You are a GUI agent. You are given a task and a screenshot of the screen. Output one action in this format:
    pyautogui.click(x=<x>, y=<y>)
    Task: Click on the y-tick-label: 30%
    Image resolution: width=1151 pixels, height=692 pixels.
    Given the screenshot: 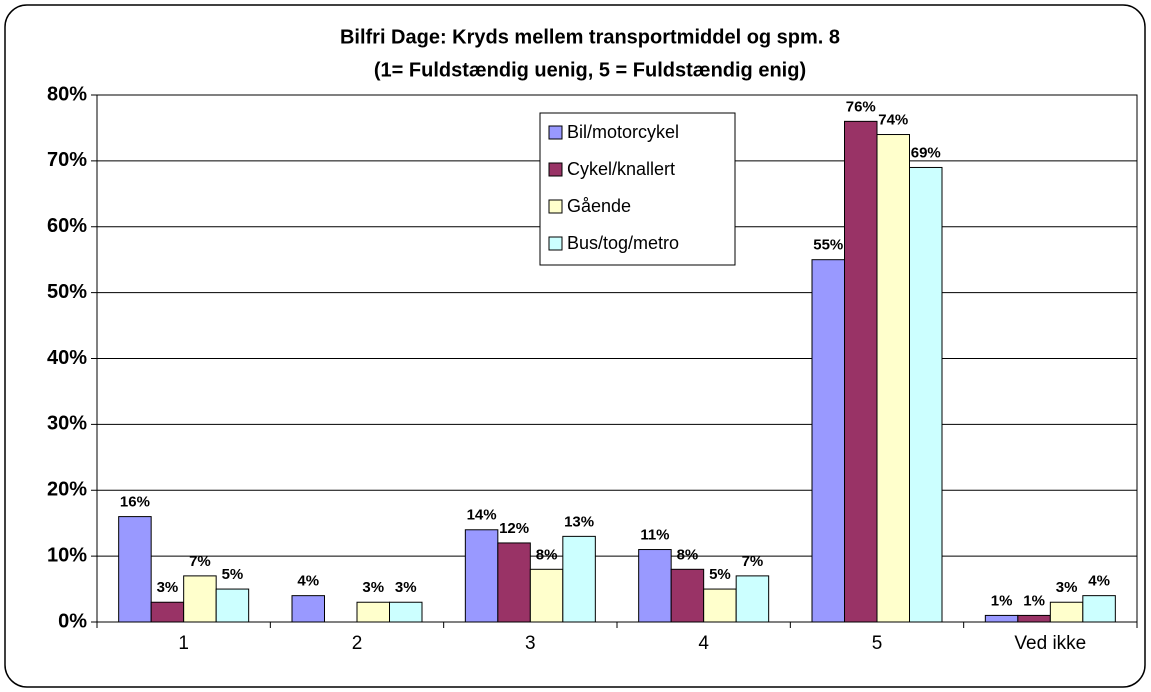 What is the action you would take?
    pyautogui.click(x=67, y=424)
    